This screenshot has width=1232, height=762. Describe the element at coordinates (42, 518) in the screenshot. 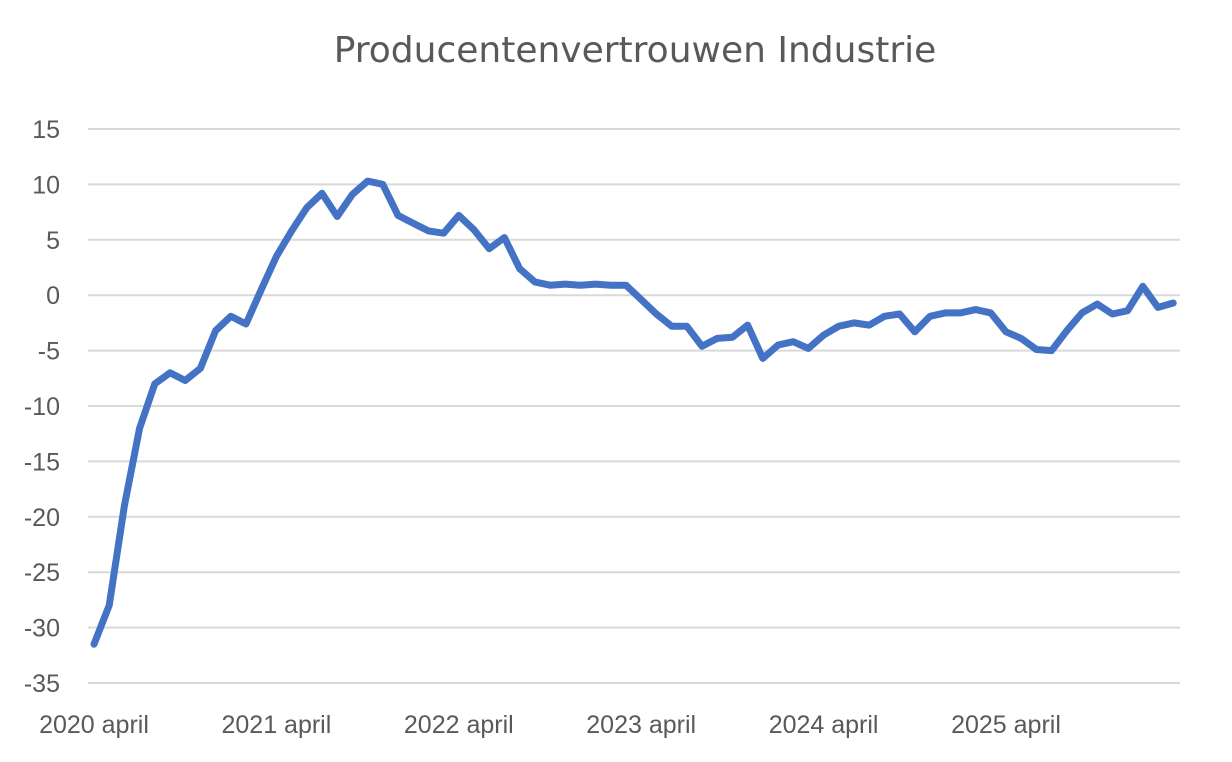

I see `y-tick-label: -20` at that location.